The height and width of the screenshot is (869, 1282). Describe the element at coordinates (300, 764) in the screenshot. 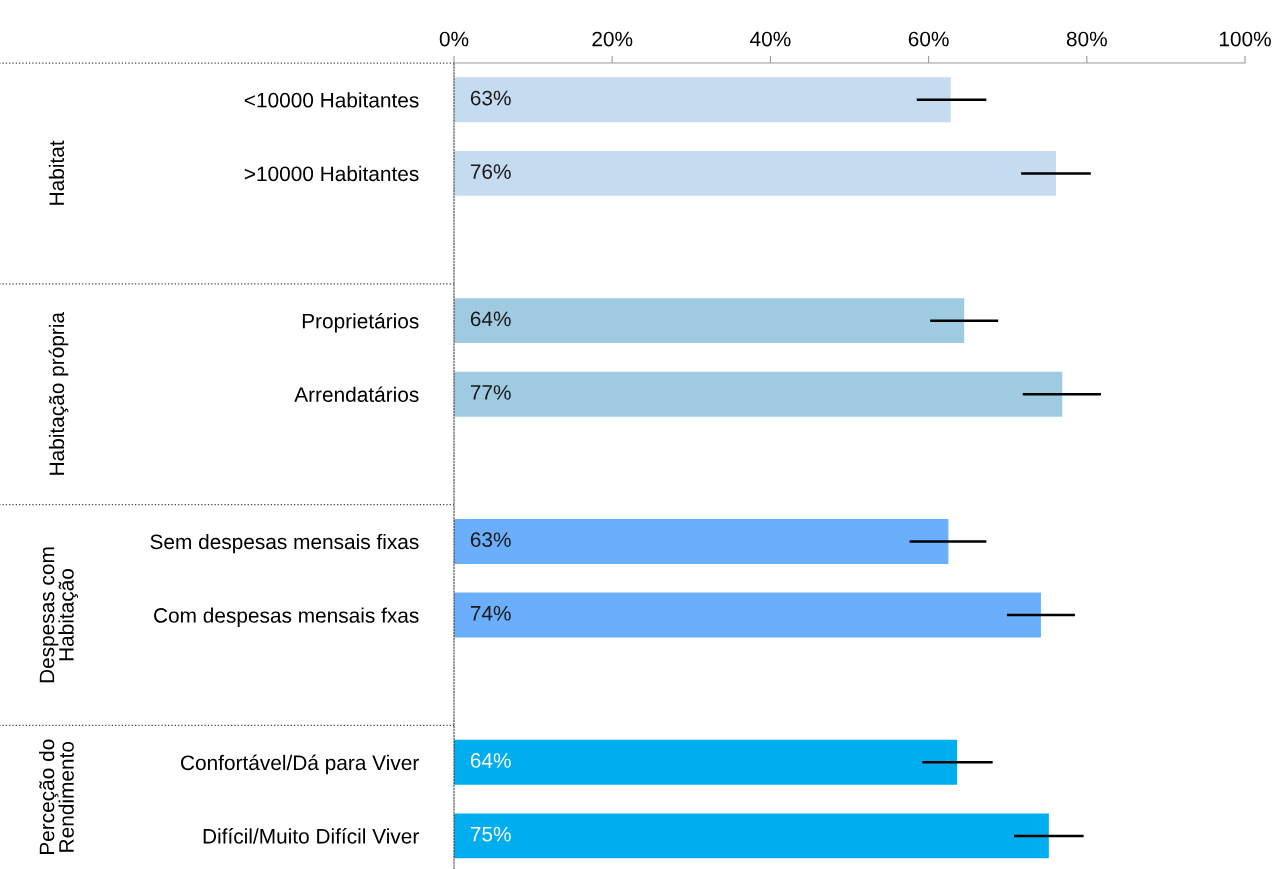

I see `y-tick-label: Confortável/Dá para Viver` at that location.